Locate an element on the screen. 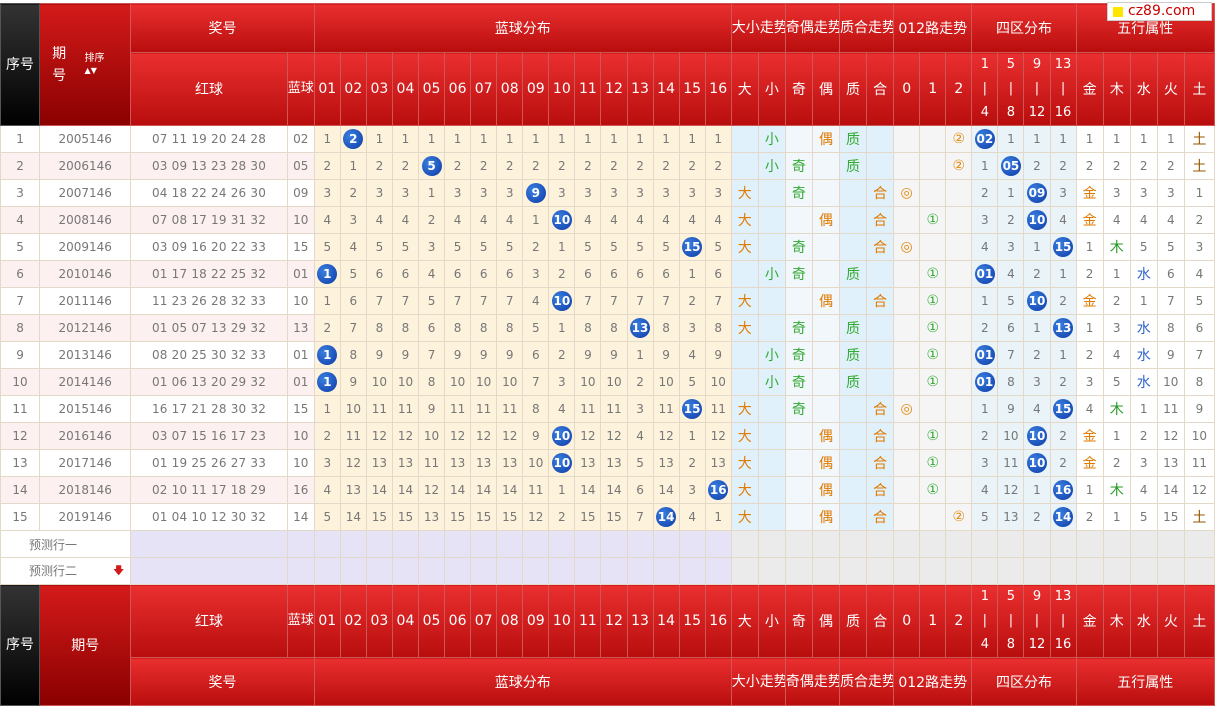 This screenshot has width=1215, height=711. predict-row: 预测行一 is located at coordinates (607, 544).